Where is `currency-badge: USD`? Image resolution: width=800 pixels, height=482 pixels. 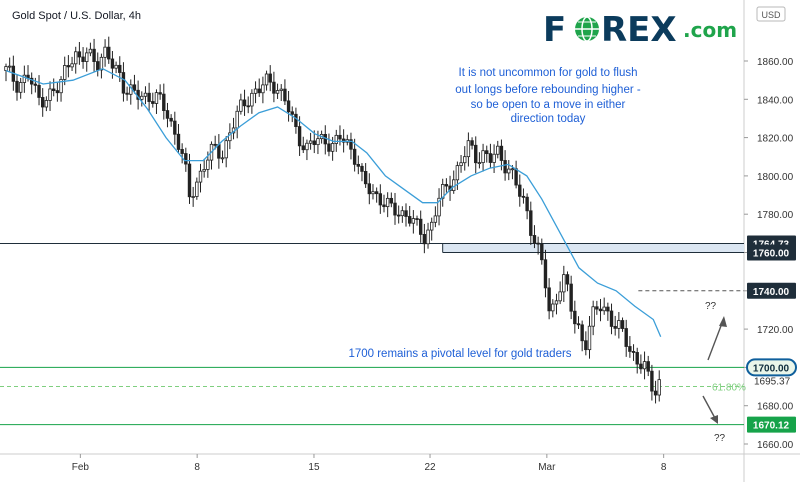
currency-badge: USD is located at coordinates (771, 15).